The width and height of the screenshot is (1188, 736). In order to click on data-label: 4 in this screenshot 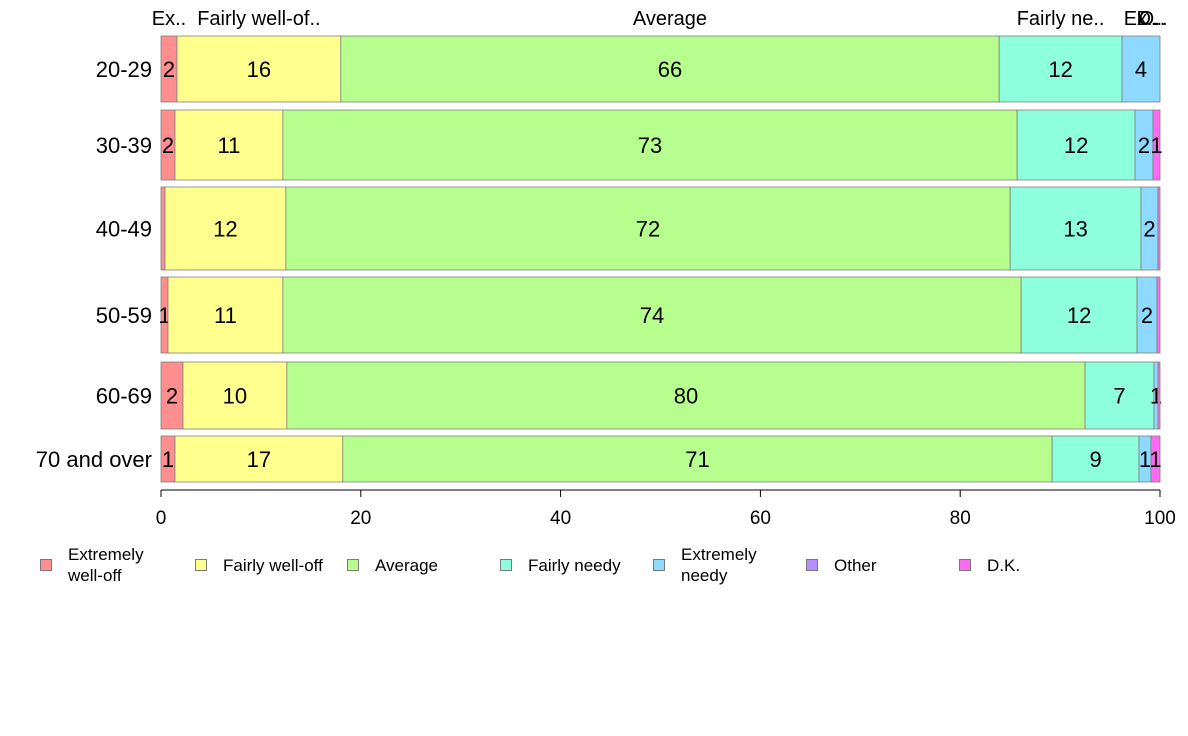, I will do `click(1141, 69)`.